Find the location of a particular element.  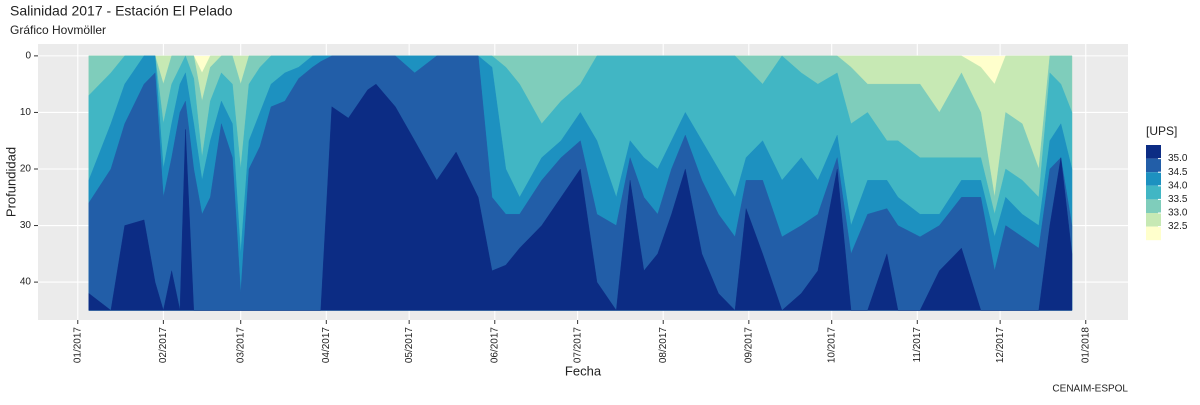

y-tick-label: 20 is located at coordinates (26, 169).